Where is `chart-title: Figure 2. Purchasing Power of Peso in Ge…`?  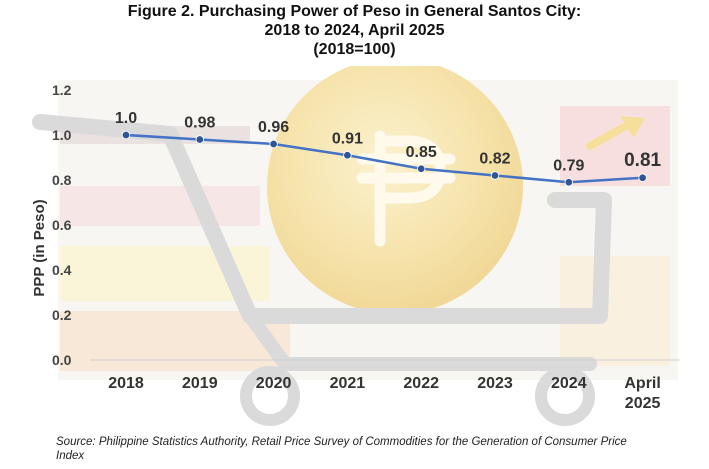 chart-title: Figure 2. Purchasing Power of Peso in Ge… is located at coordinates (354, 30).